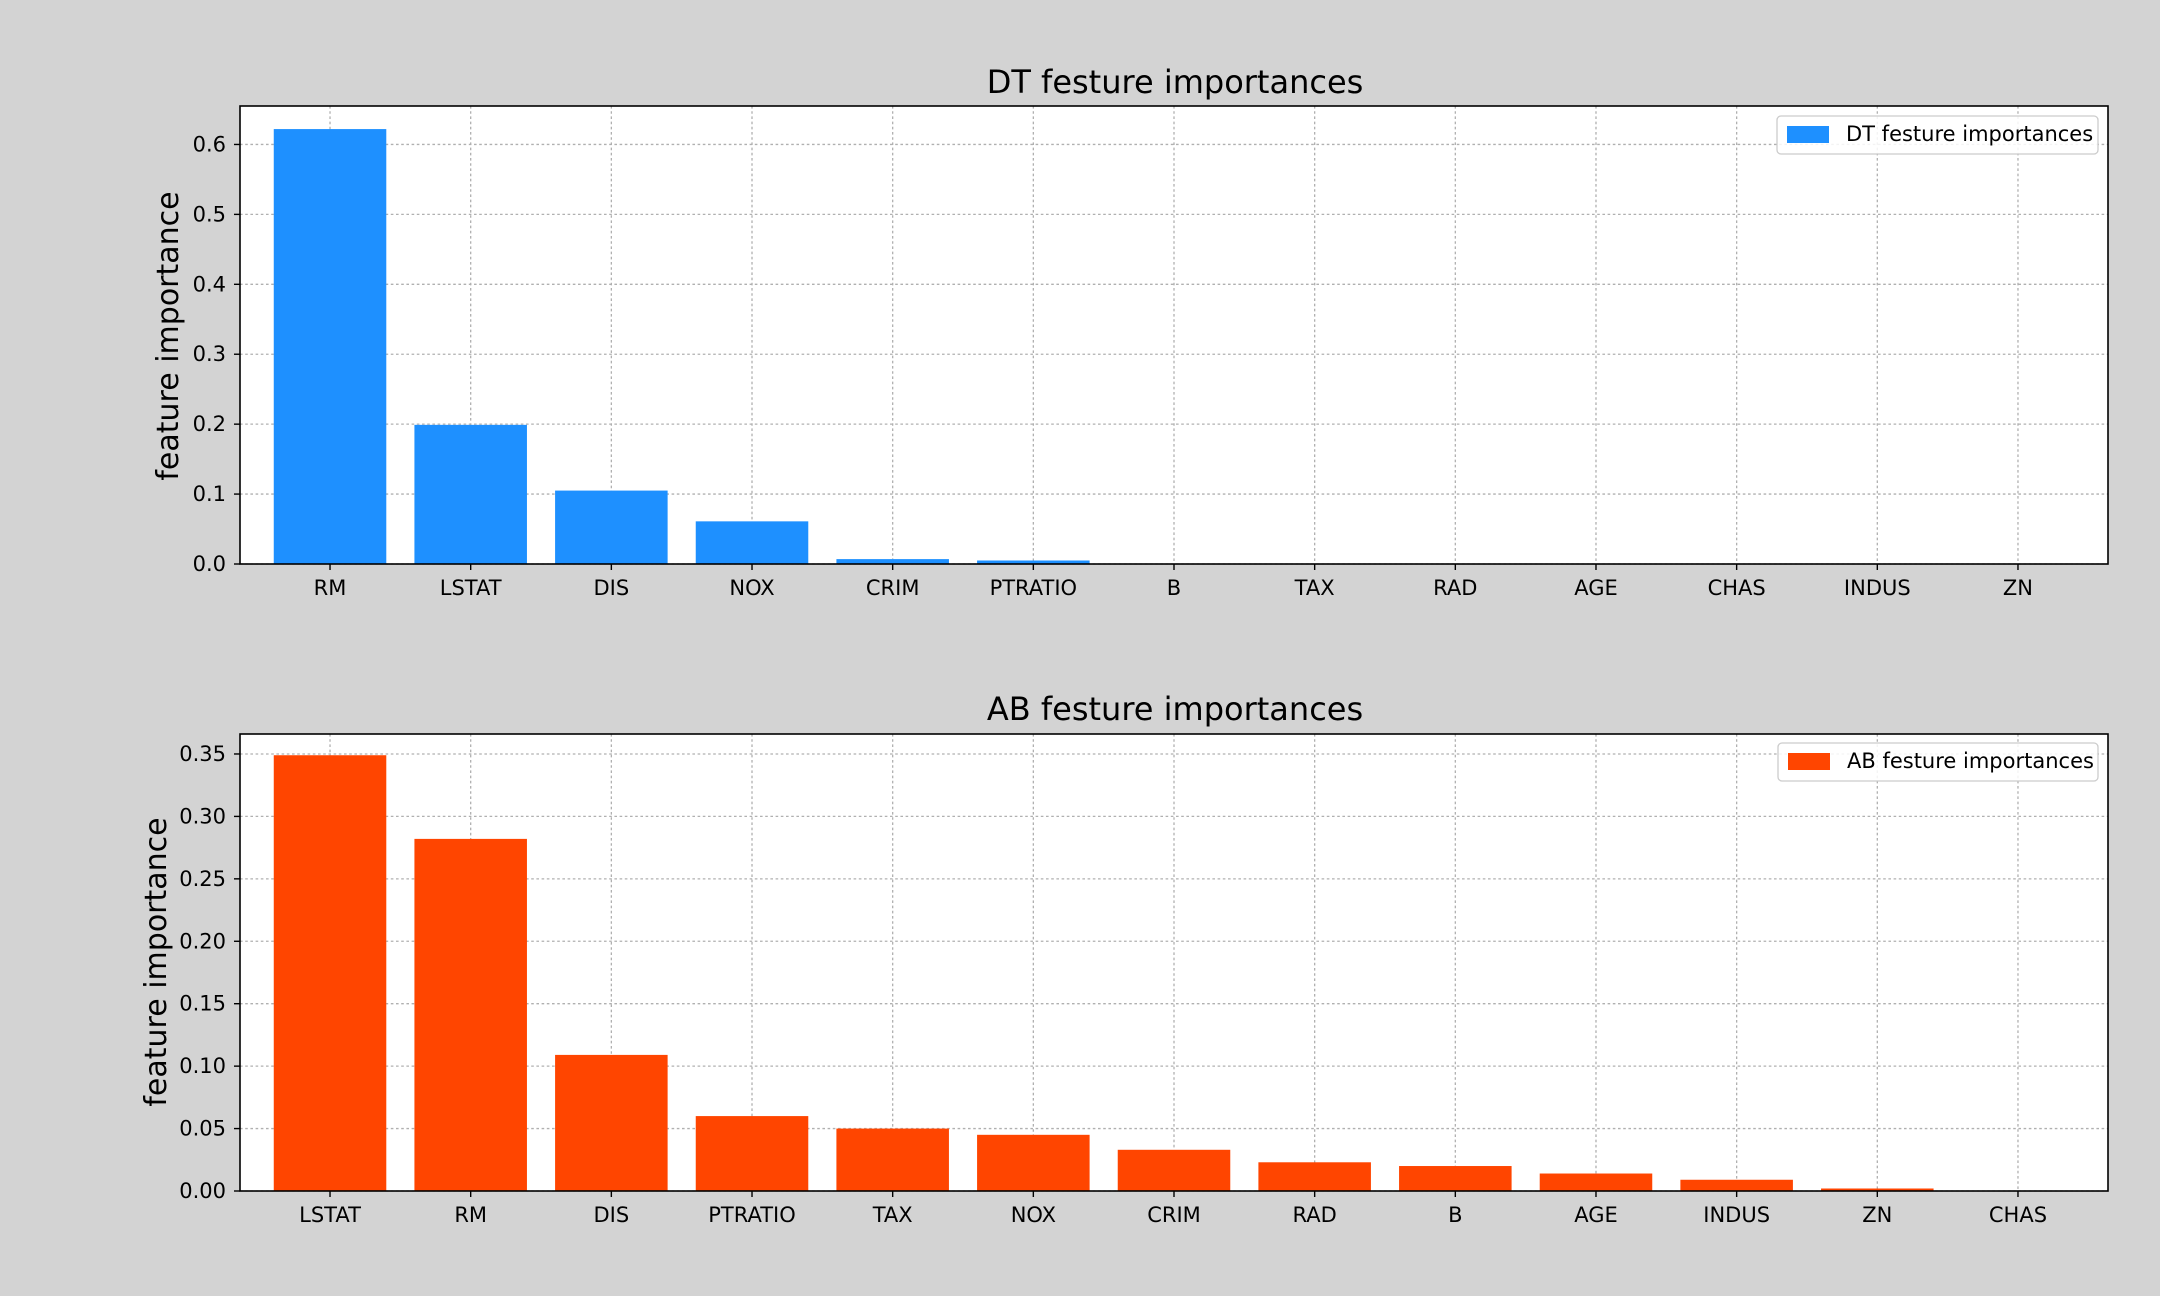 The image size is (2160, 1296). Describe the element at coordinates (209, 354) in the screenshot. I see `y-tick-label: 0.3` at that location.